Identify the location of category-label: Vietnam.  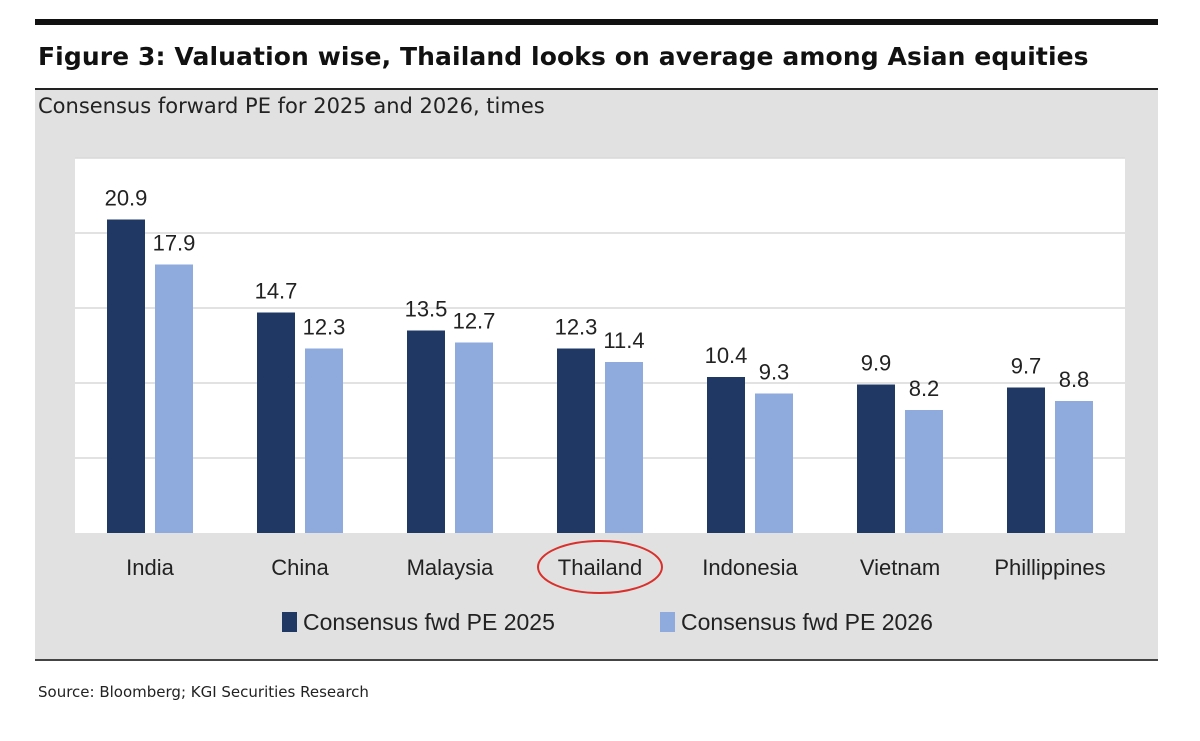
(900, 567).